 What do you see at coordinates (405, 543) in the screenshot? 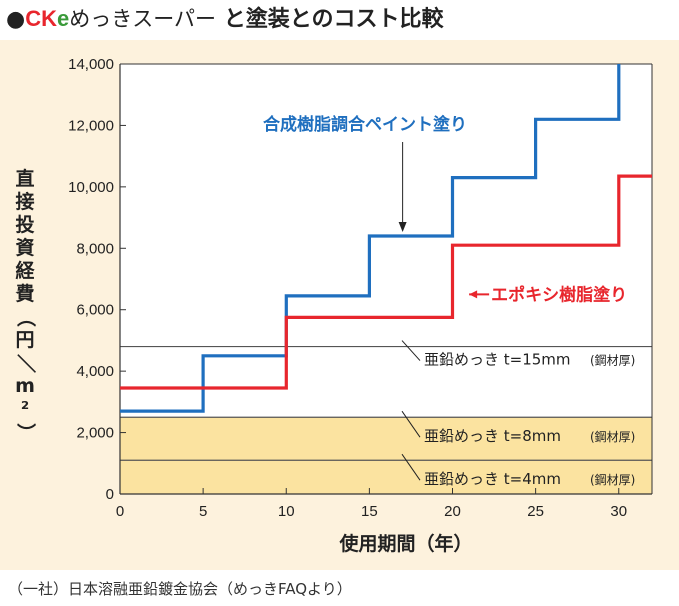
I see `x-axis-title: 使用期間（年）` at bounding box center [405, 543].